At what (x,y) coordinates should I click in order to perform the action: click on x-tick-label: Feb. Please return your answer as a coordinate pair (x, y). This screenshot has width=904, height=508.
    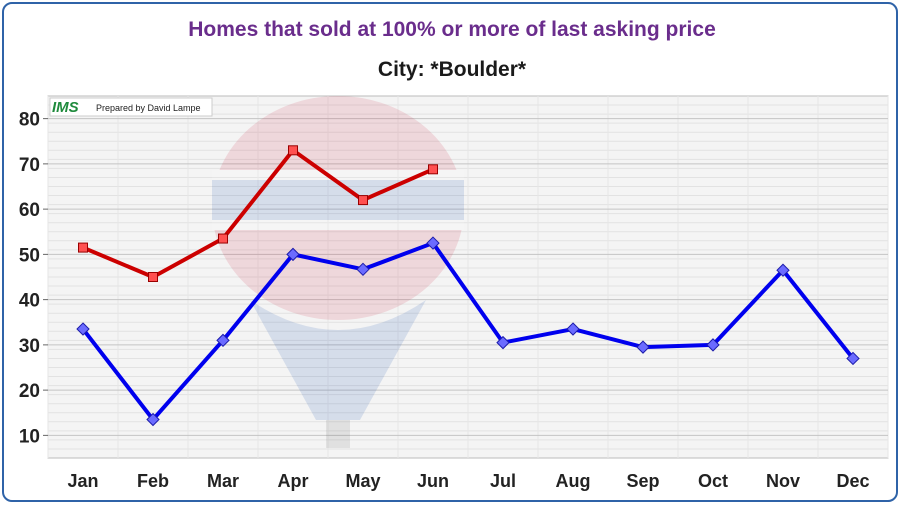
    Looking at the image, I should click on (153, 481).